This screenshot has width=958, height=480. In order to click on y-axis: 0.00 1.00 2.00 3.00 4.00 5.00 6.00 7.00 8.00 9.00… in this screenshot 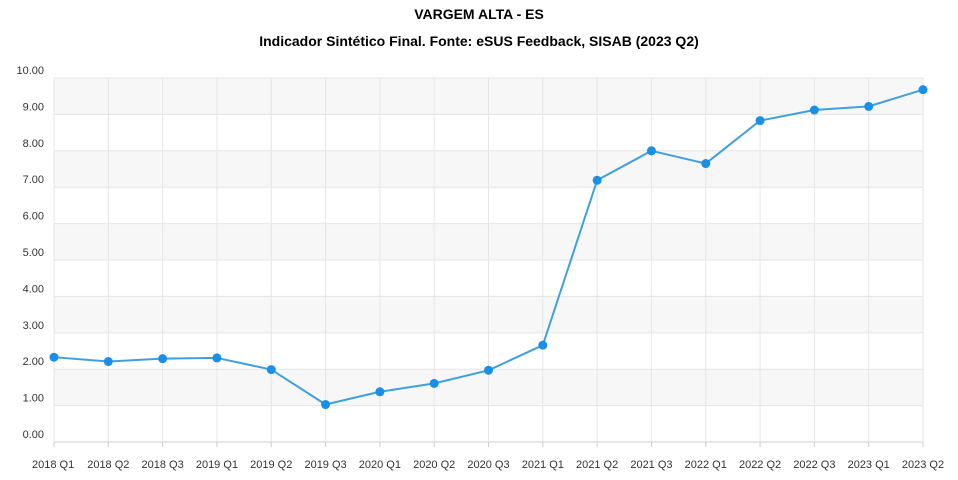, I will do `click(30, 253)`.